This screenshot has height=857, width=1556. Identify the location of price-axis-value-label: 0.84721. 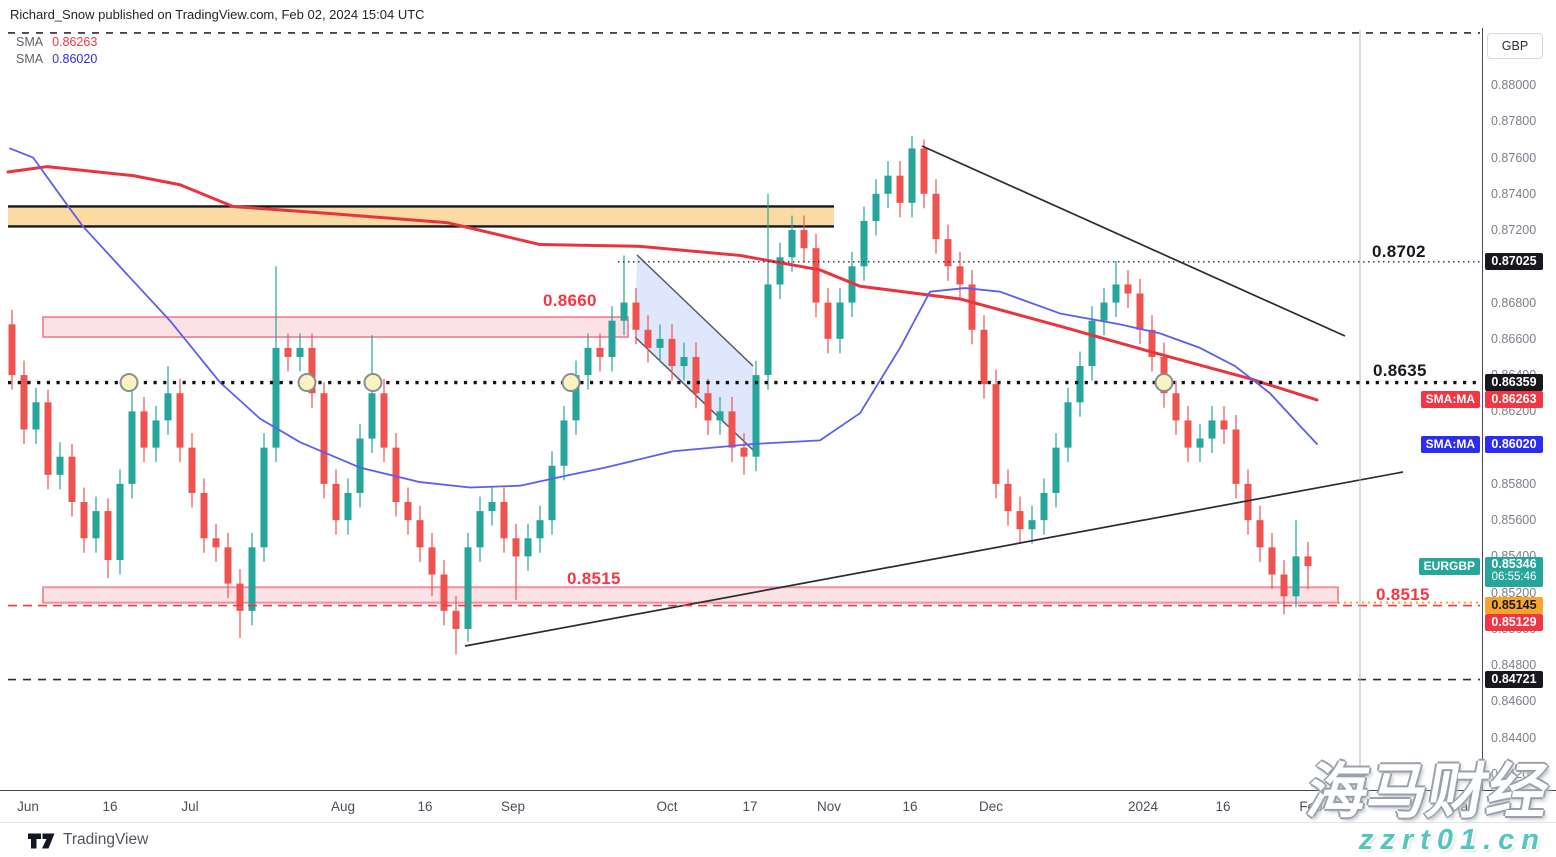
(1514, 680).